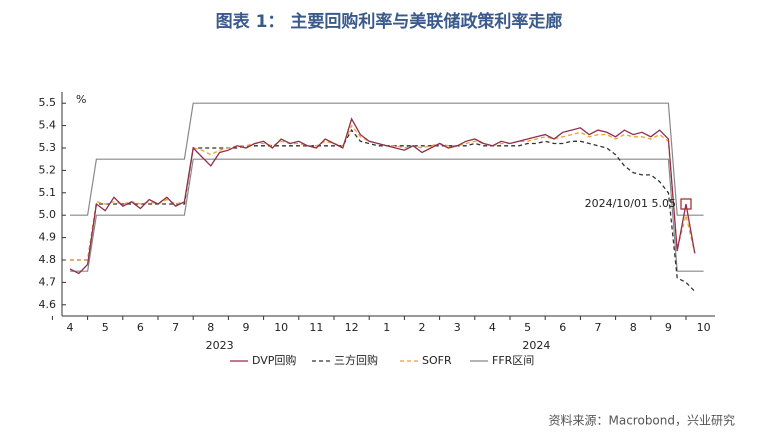 The image size is (779, 440). Describe the element at coordinates (48, 214) in the screenshot. I see `y-tick-label: 5.0` at that location.